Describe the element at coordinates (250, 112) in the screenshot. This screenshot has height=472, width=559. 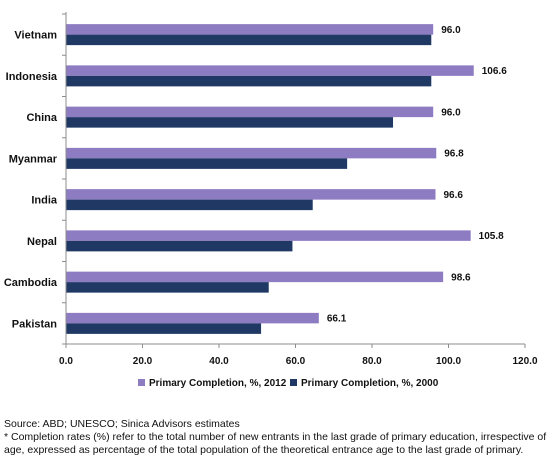
I see `bar-2012-china` at that location.